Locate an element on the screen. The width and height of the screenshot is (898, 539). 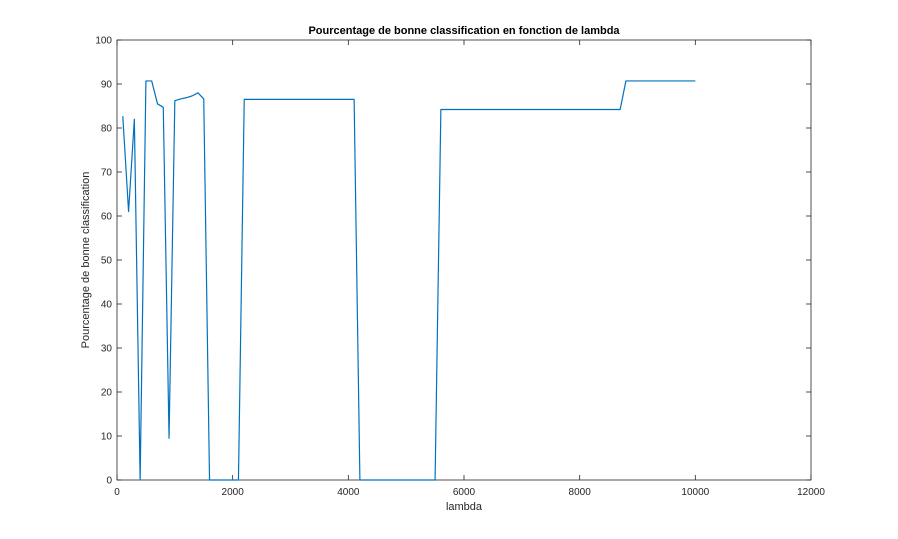
x-tick-label: 6000 is located at coordinates (464, 492).